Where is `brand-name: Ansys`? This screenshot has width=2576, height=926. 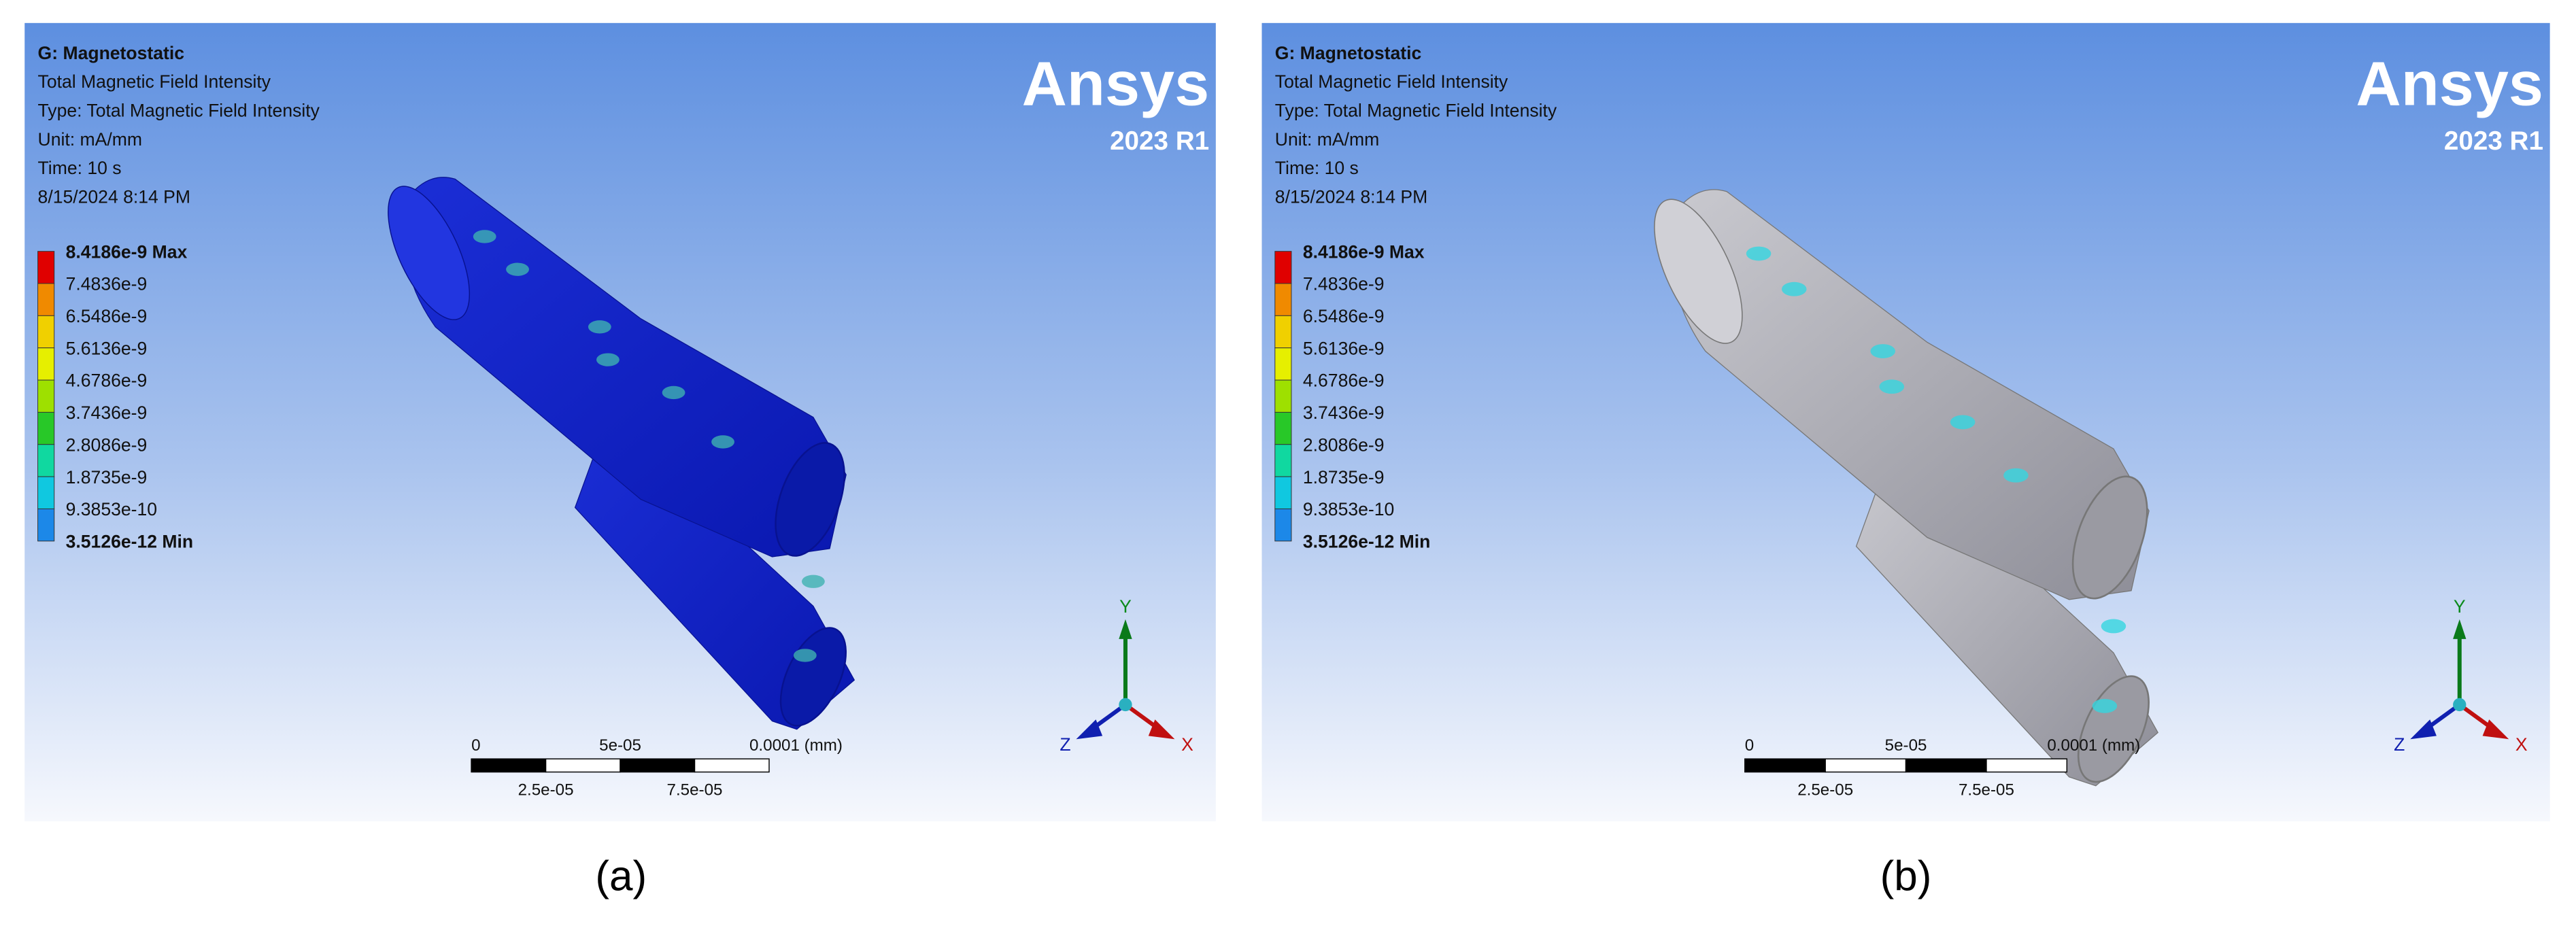 brand-name: Ansys is located at coordinates (1116, 84).